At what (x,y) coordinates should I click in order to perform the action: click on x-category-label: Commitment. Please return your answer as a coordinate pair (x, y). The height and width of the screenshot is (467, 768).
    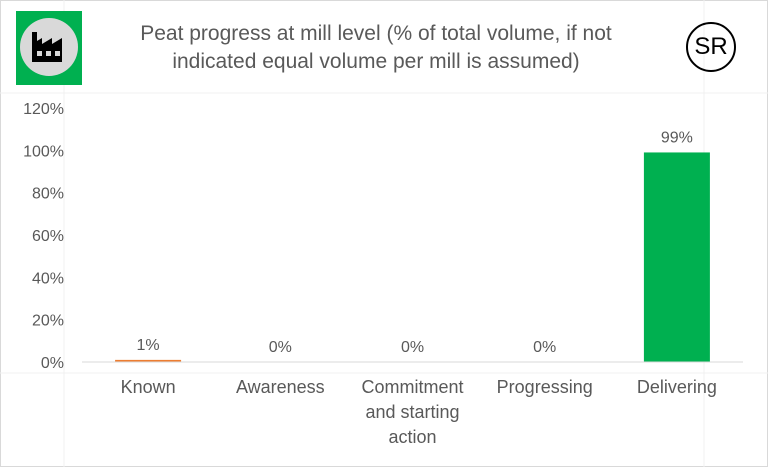
    Looking at the image, I should click on (412, 387).